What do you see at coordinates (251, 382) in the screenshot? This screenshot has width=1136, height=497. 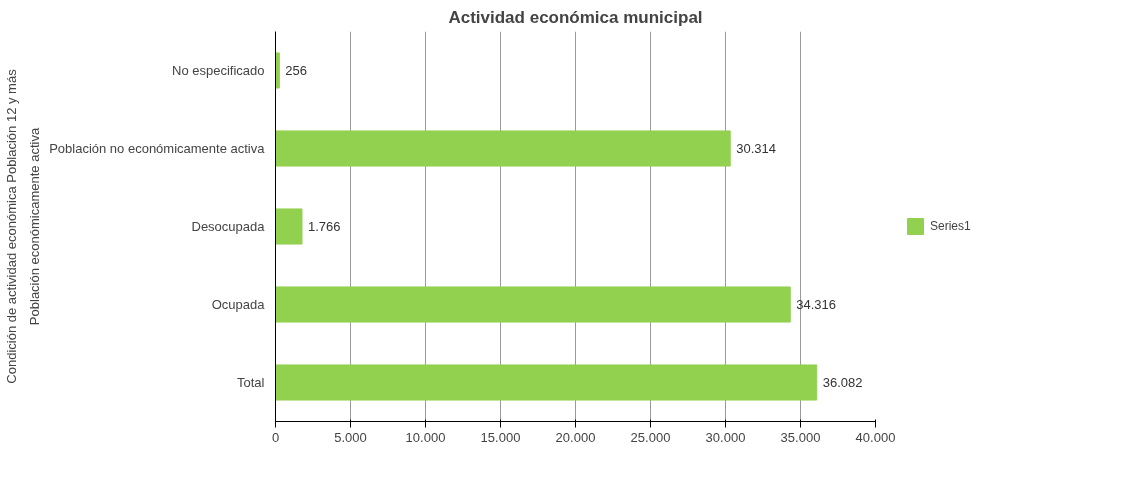 I see `y-tick-label: Total` at bounding box center [251, 382].